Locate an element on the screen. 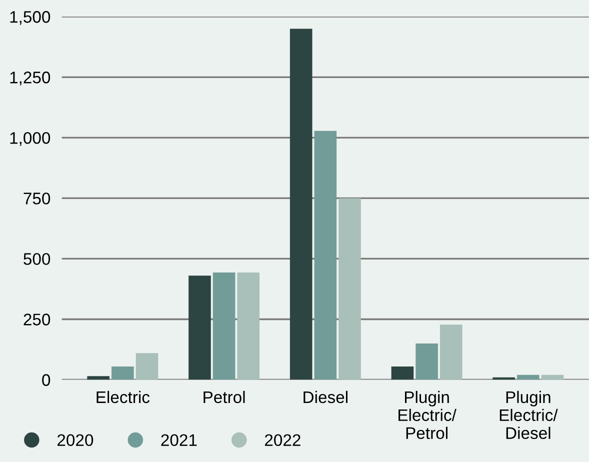 The height and width of the screenshot is (462, 589). x-tick-label: Petrol is located at coordinates (224, 397).